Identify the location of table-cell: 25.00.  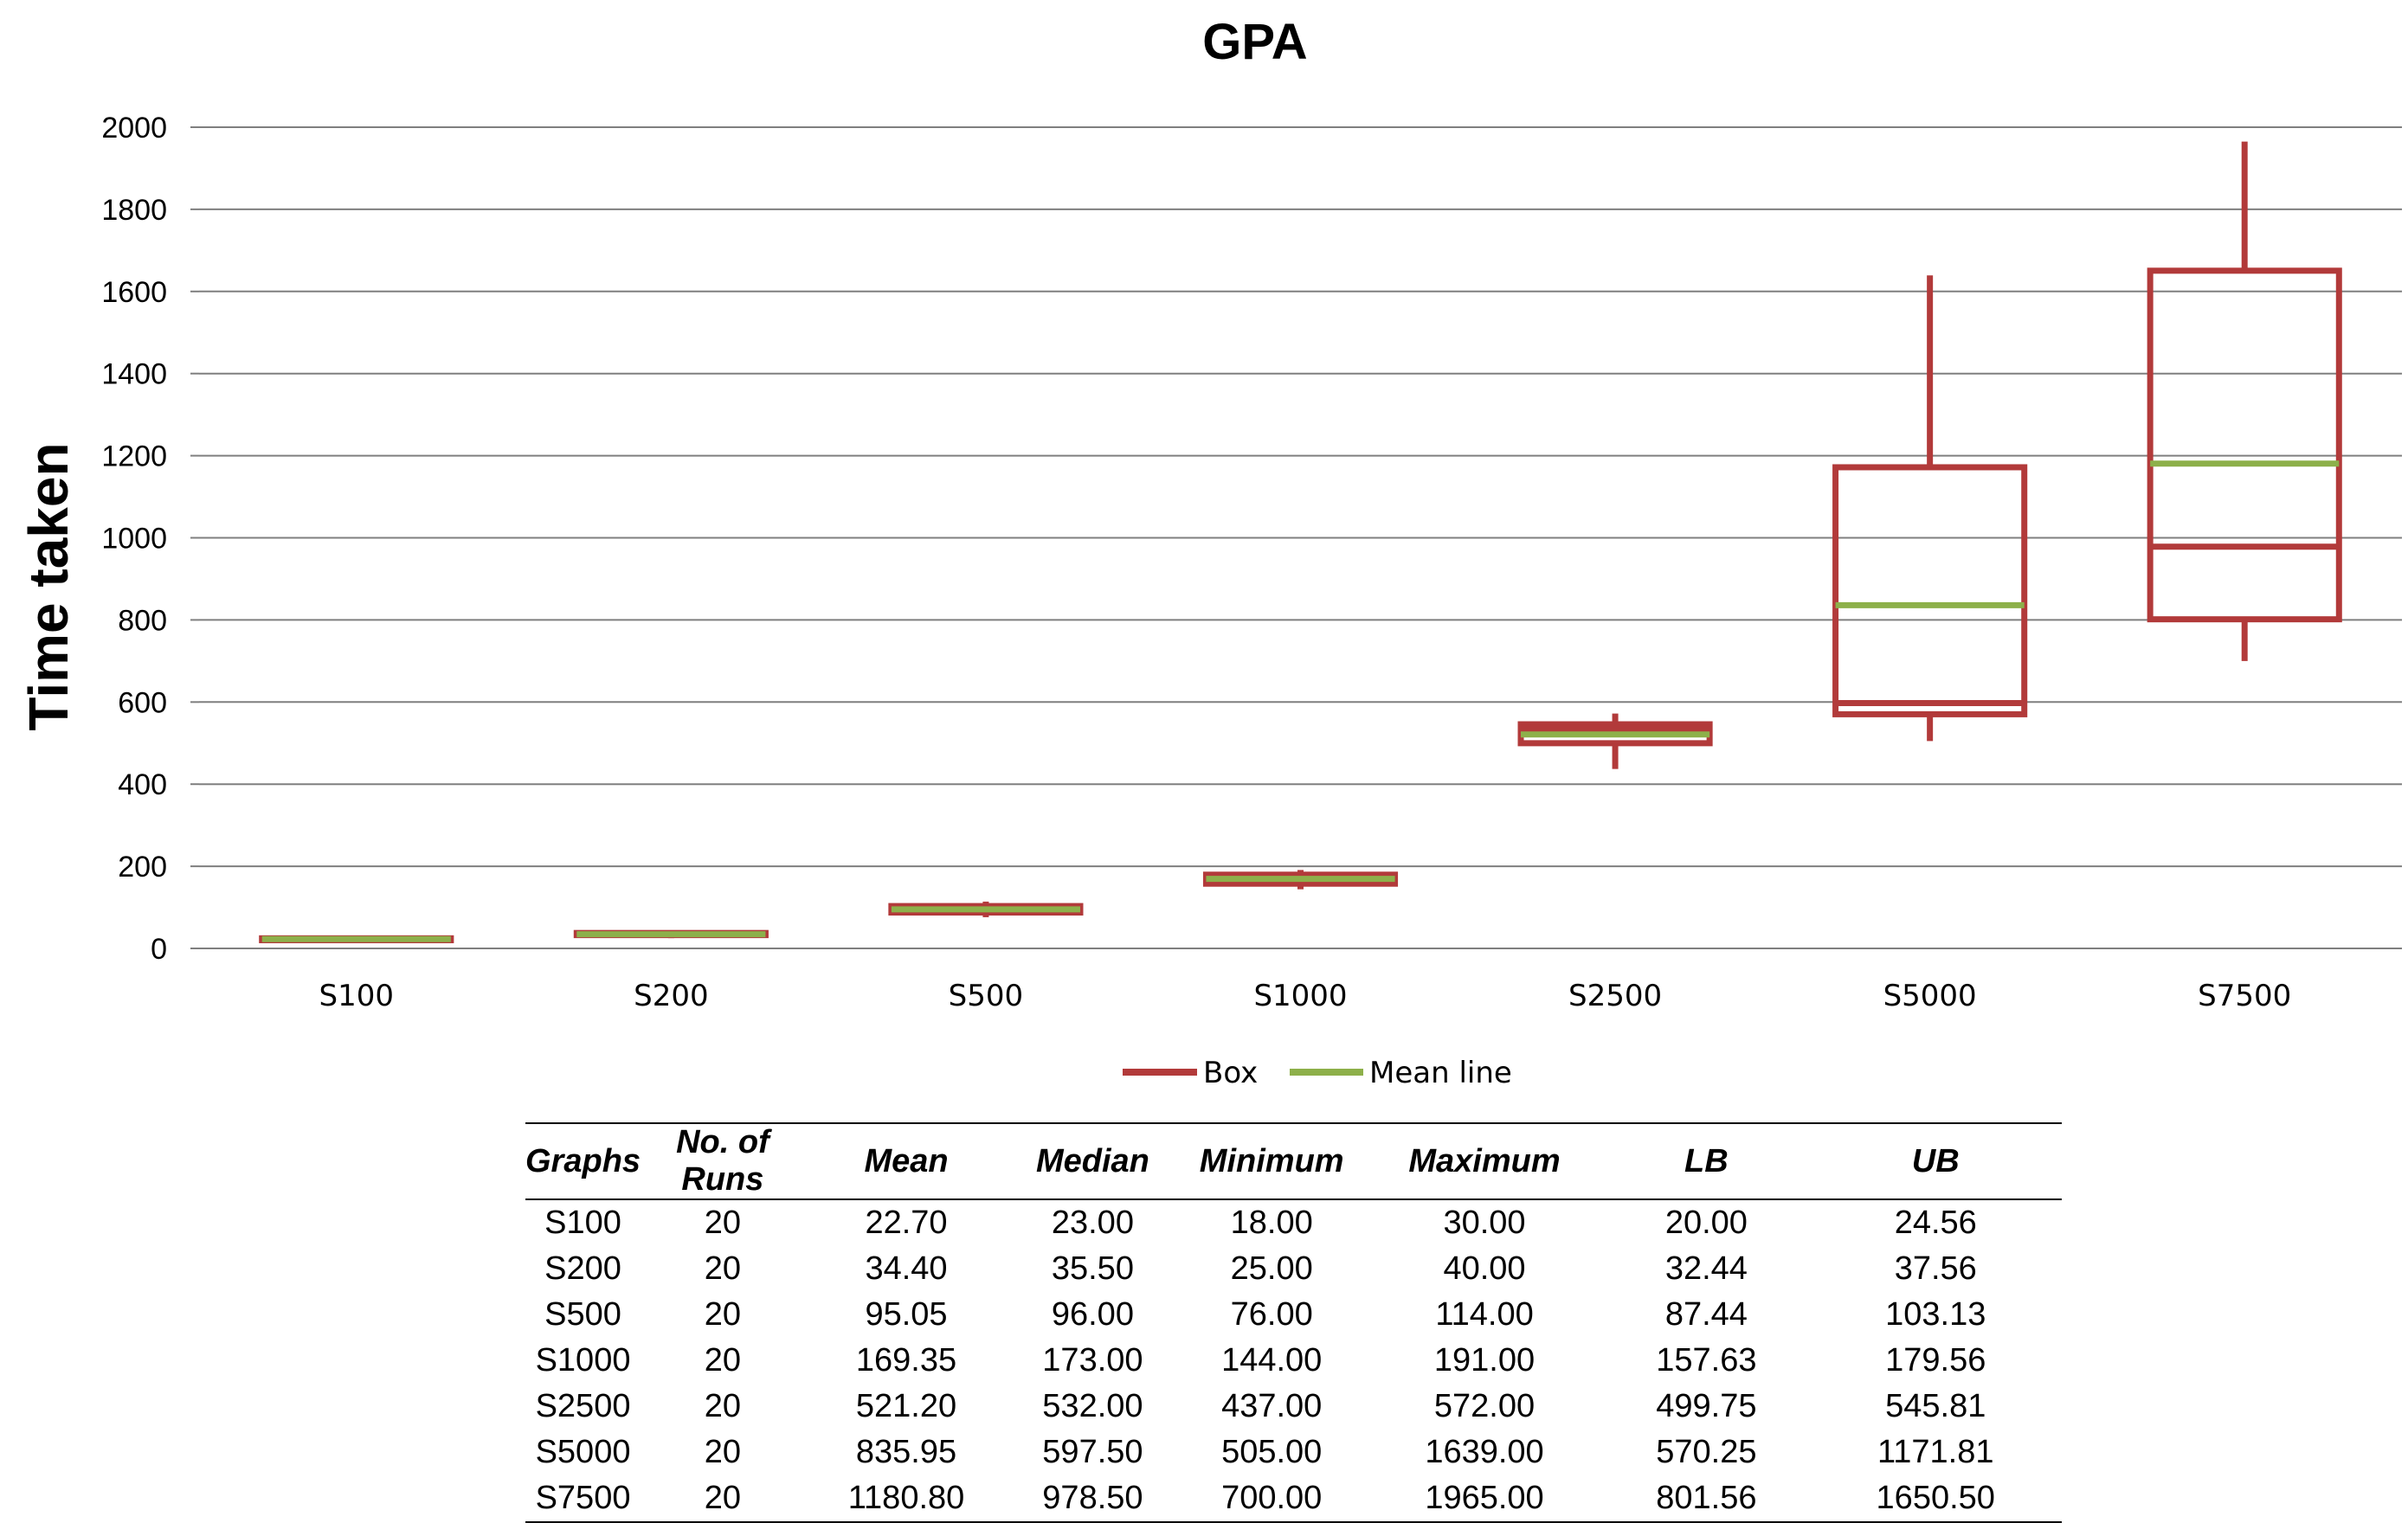
(1271, 1268).